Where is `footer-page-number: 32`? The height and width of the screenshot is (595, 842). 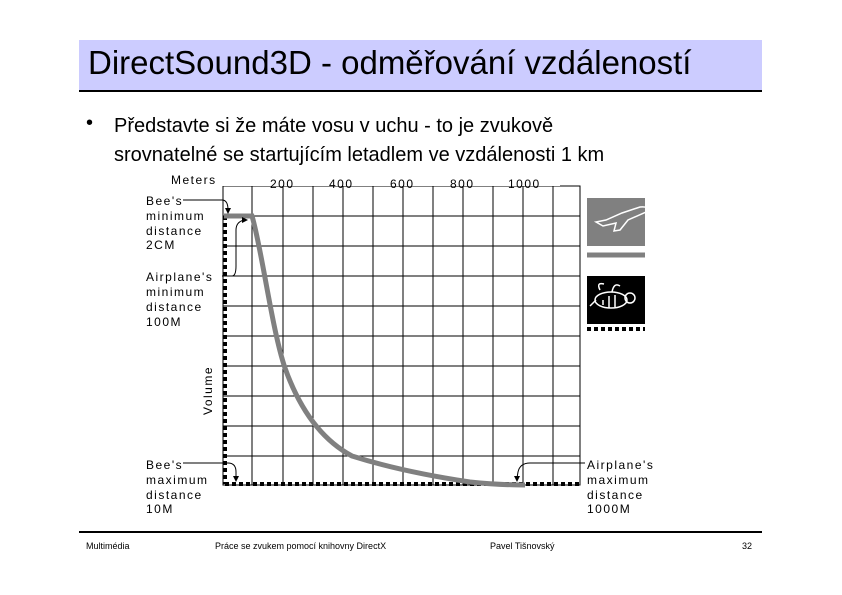
footer-page-number: 32 is located at coordinates (747, 546).